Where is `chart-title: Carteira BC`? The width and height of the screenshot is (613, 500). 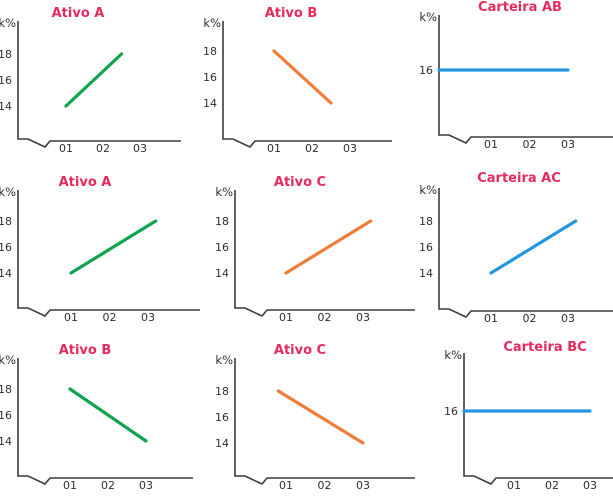
chart-title: Carteira BC is located at coordinates (544, 347).